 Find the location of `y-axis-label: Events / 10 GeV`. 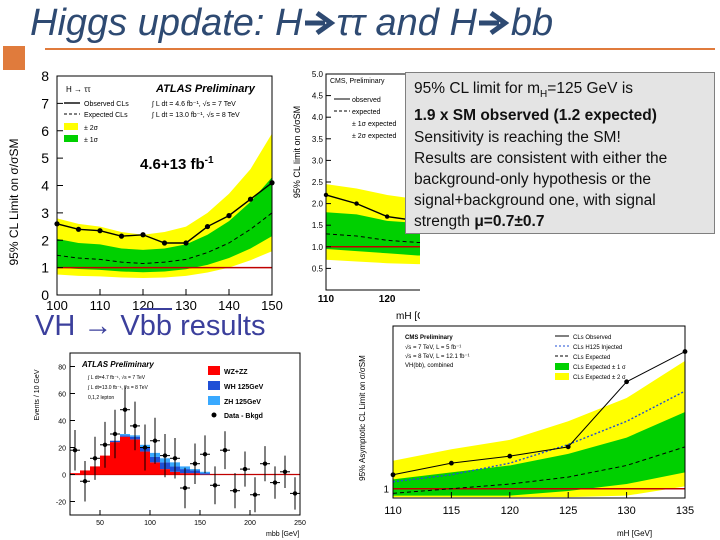

y-axis-label: Events / 10 GeV is located at coordinates (37, 394).